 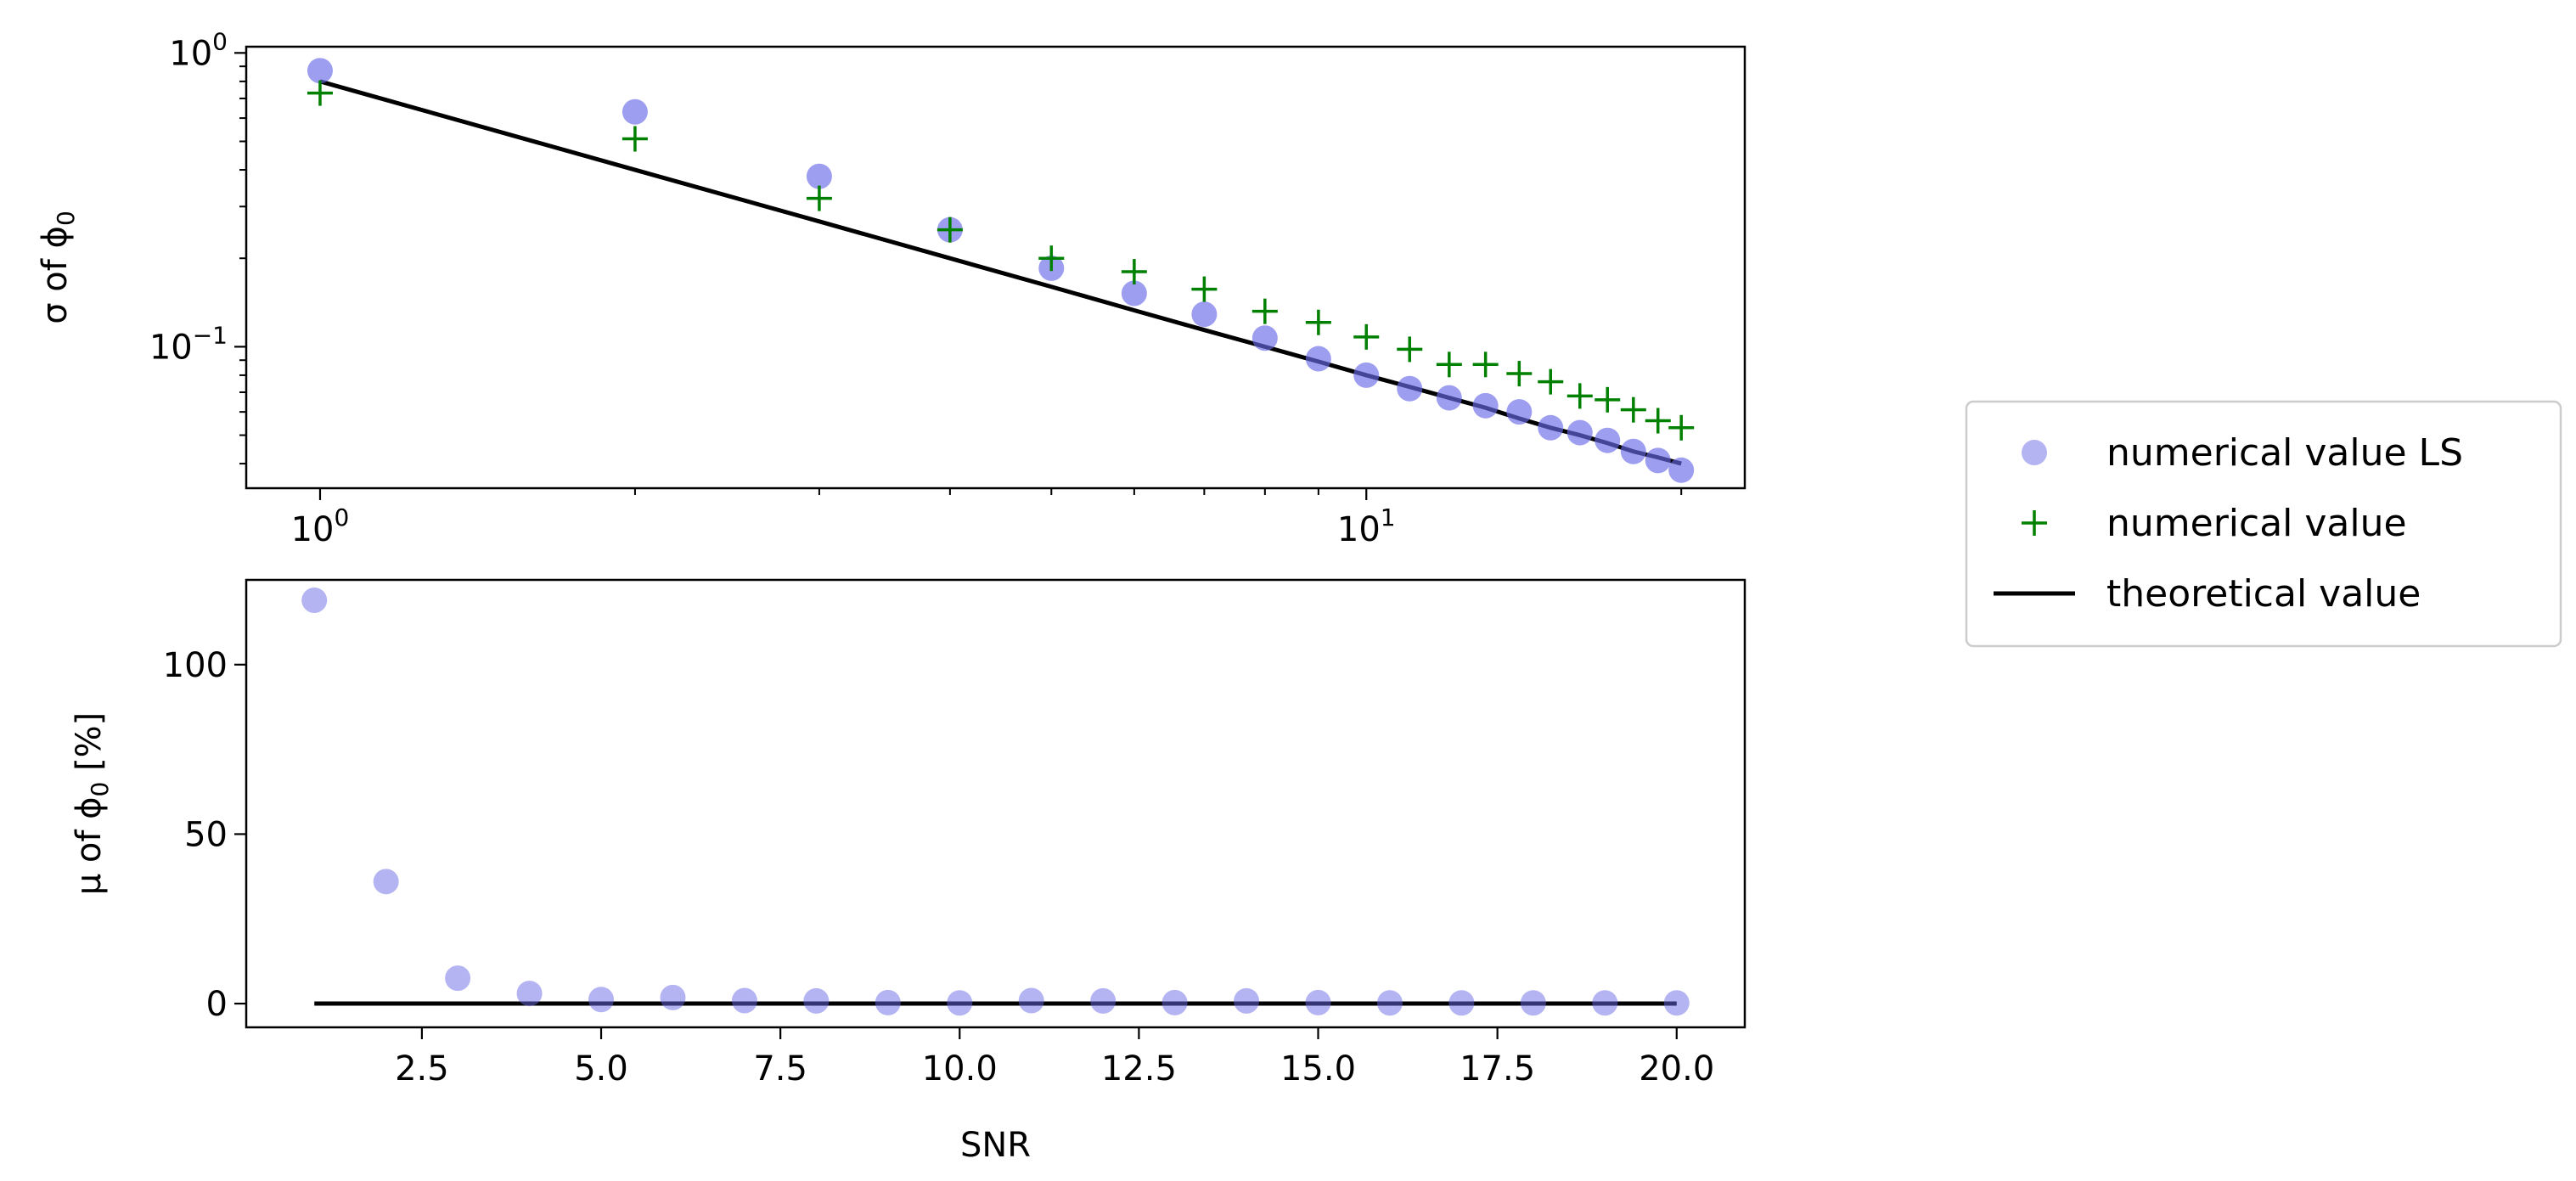 What do you see at coordinates (2284, 453) in the screenshot?
I see `legend-label: numerical value LS` at bounding box center [2284, 453].